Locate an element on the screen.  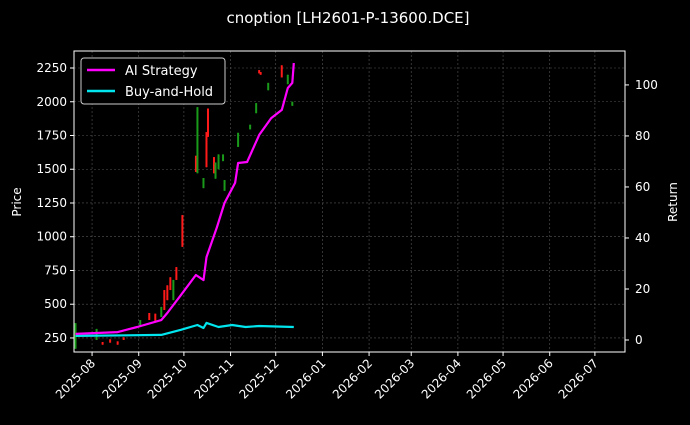
x-tick-label: 2025-08 is located at coordinates (75, 378).